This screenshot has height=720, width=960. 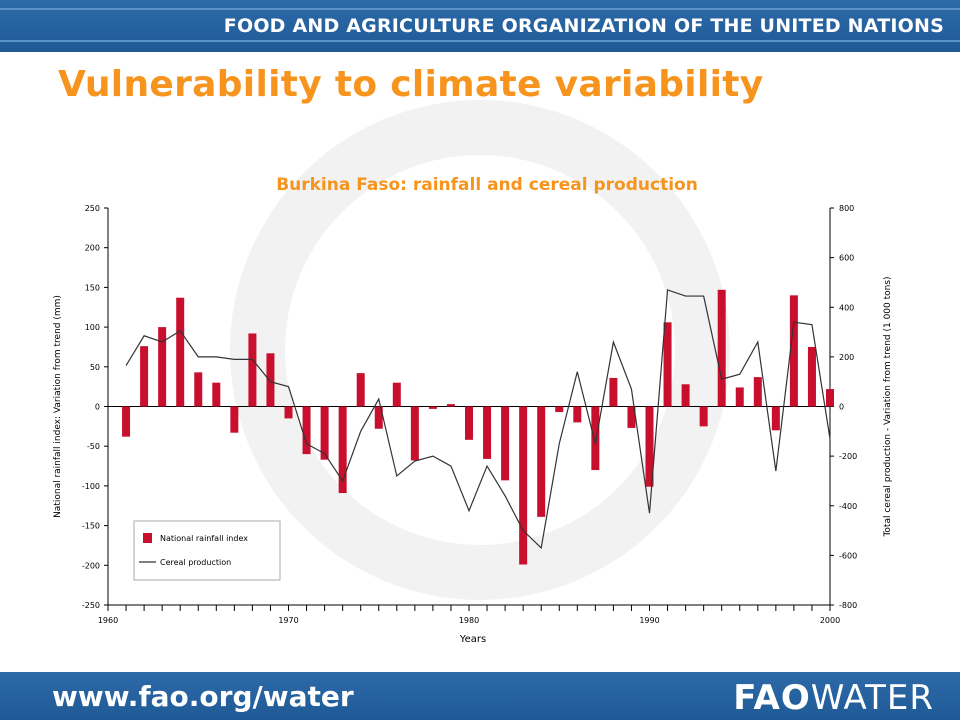 What do you see at coordinates (93, 446) in the screenshot?
I see `left-tick-label: -50` at bounding box center [93, 446].